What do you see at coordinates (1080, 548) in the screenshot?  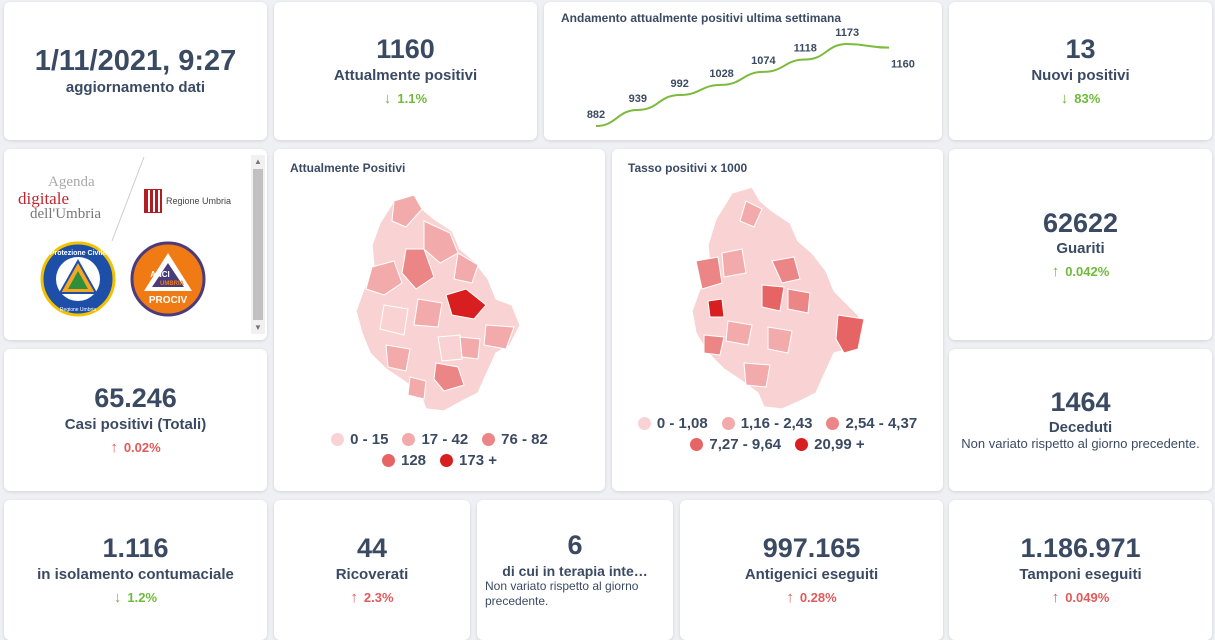 I see `tamponi-value: 1.186.971` at bounding box center [1080, 548].